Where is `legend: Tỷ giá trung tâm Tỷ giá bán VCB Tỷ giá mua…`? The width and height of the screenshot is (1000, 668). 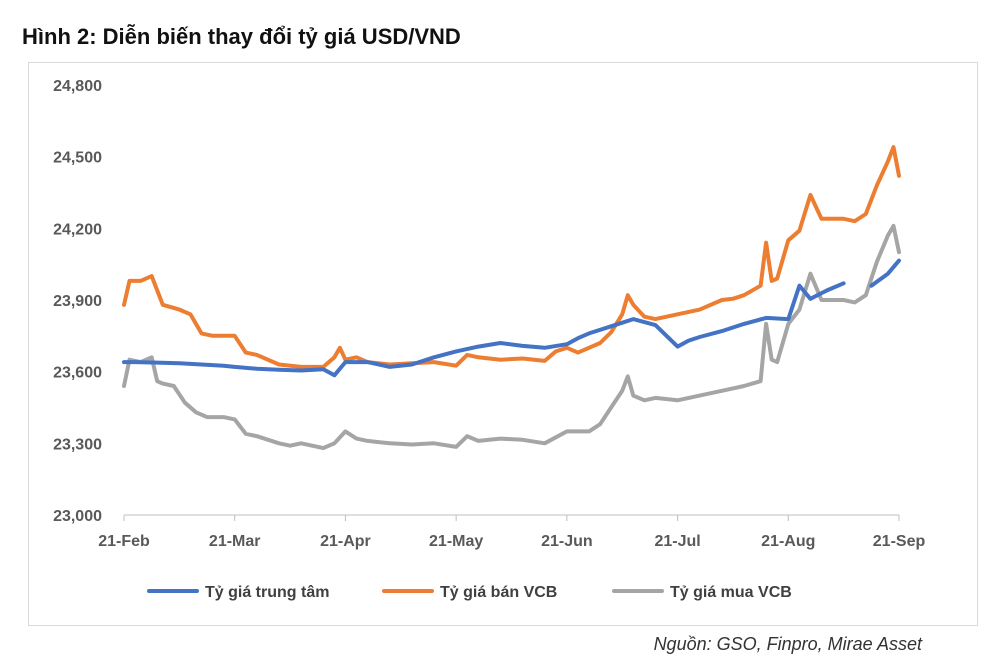 legend: Tỷ giá trung tâm Tỷ giá bán VCB Tỷ giá mua… is located at coordinates (469, 592).